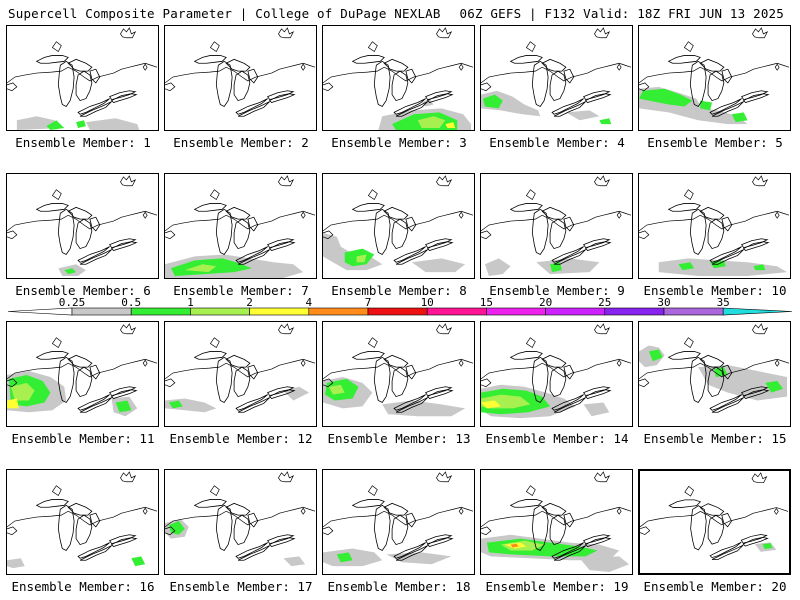 This screenshot has height=600, width=800. I want to click on colorbar: 0.25 0.5 1 2 4 7 10 15 20 25 30 35, so click(400, 306).